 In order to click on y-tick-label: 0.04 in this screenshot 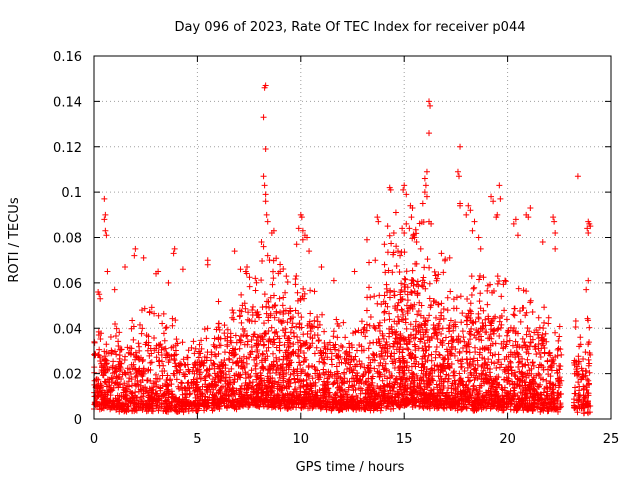, I will do `click(67, 329)`.